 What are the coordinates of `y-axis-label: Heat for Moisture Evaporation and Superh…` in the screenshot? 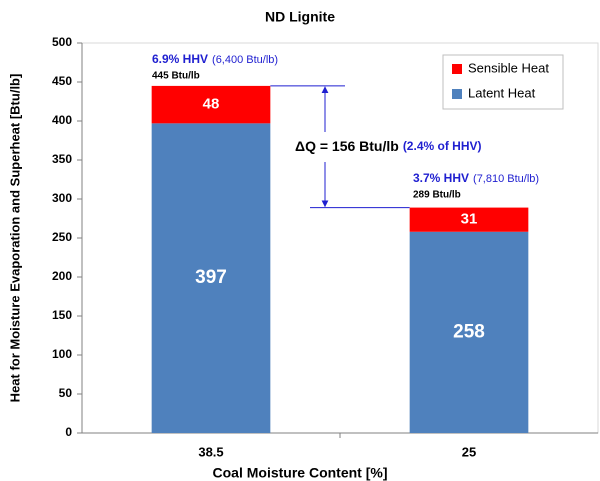 It's located at (14, 238).